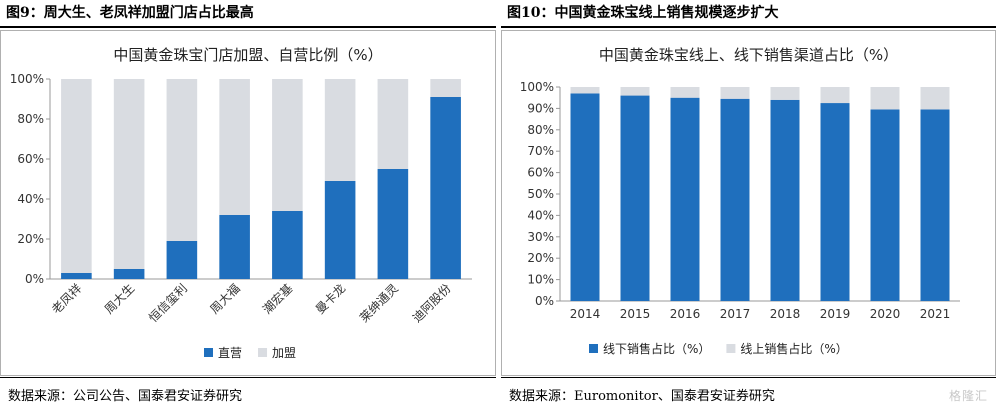 This screenshot has height=412, width=996. I want to click on x-tick-label: 2021, so click(935, 314).